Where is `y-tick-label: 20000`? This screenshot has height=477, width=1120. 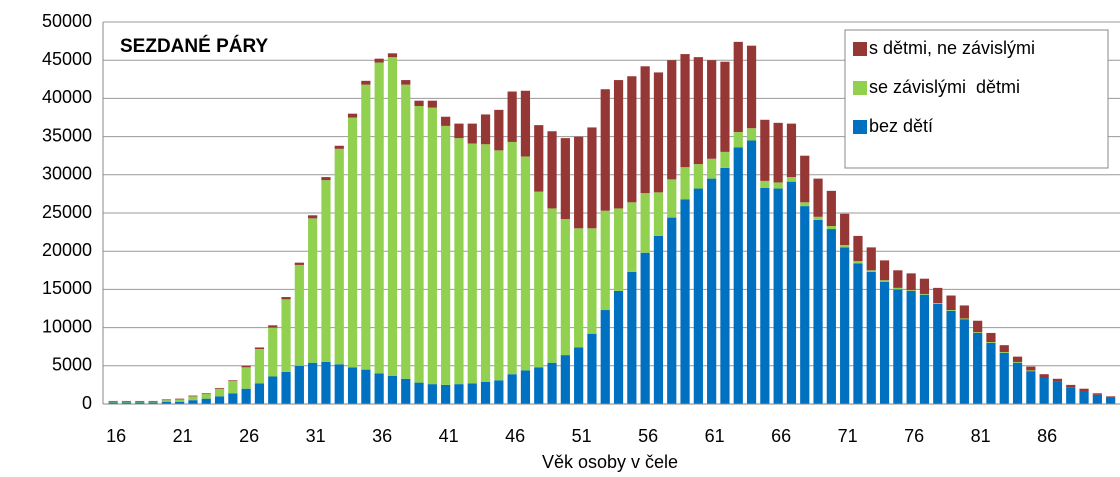 y-tick-label: 20000 is located at coordinates (67, 250).